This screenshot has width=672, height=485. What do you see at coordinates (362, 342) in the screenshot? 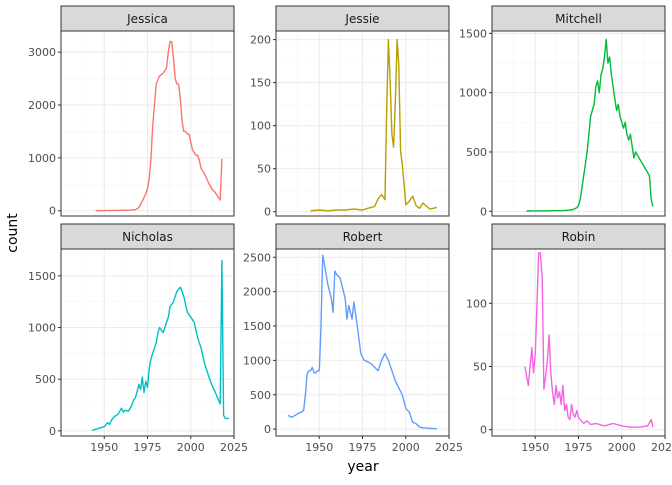
I see `series-line-robert` at bounding box center [362, 342].